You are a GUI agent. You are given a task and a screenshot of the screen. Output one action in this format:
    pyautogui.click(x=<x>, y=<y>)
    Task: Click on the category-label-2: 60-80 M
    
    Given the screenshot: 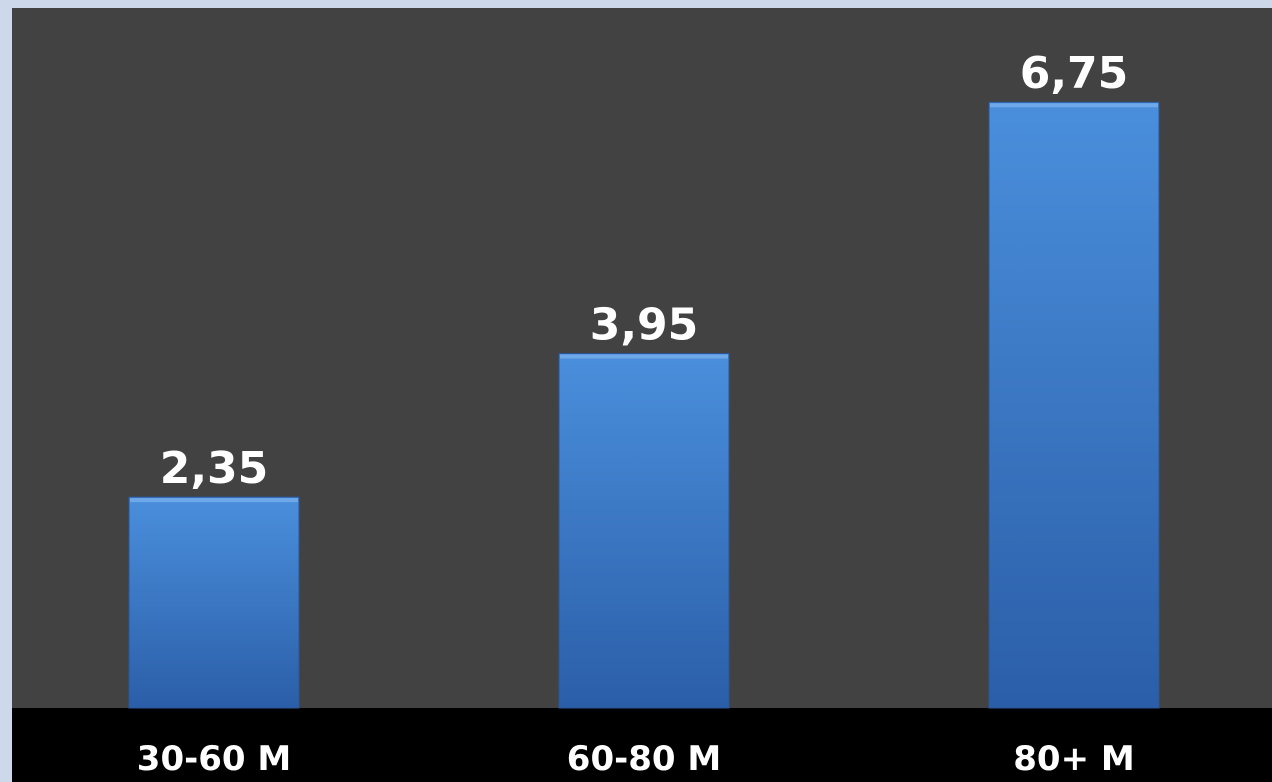 What is the action you would take?
    pyautogui.click(x=644, y=759)
    